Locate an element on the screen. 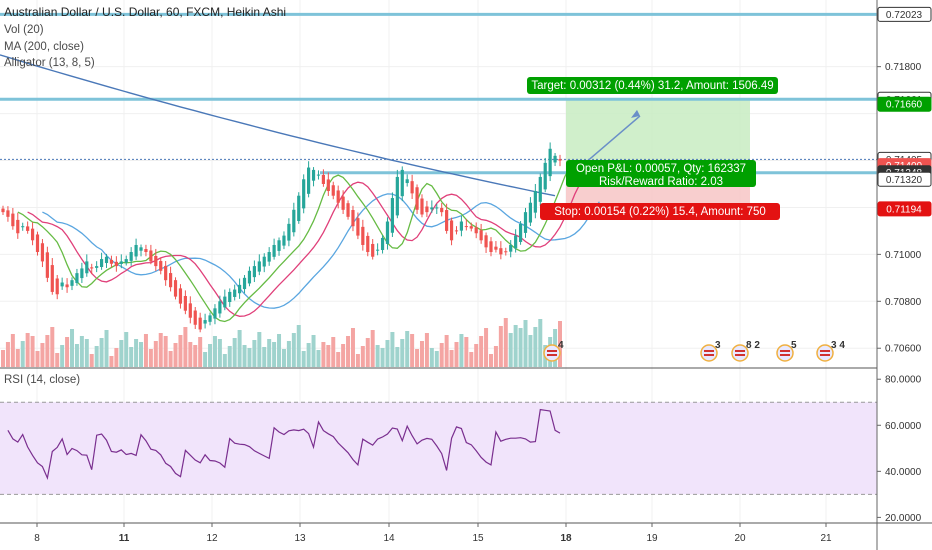  event-icon: 4 is located at coordinates (553, 351).